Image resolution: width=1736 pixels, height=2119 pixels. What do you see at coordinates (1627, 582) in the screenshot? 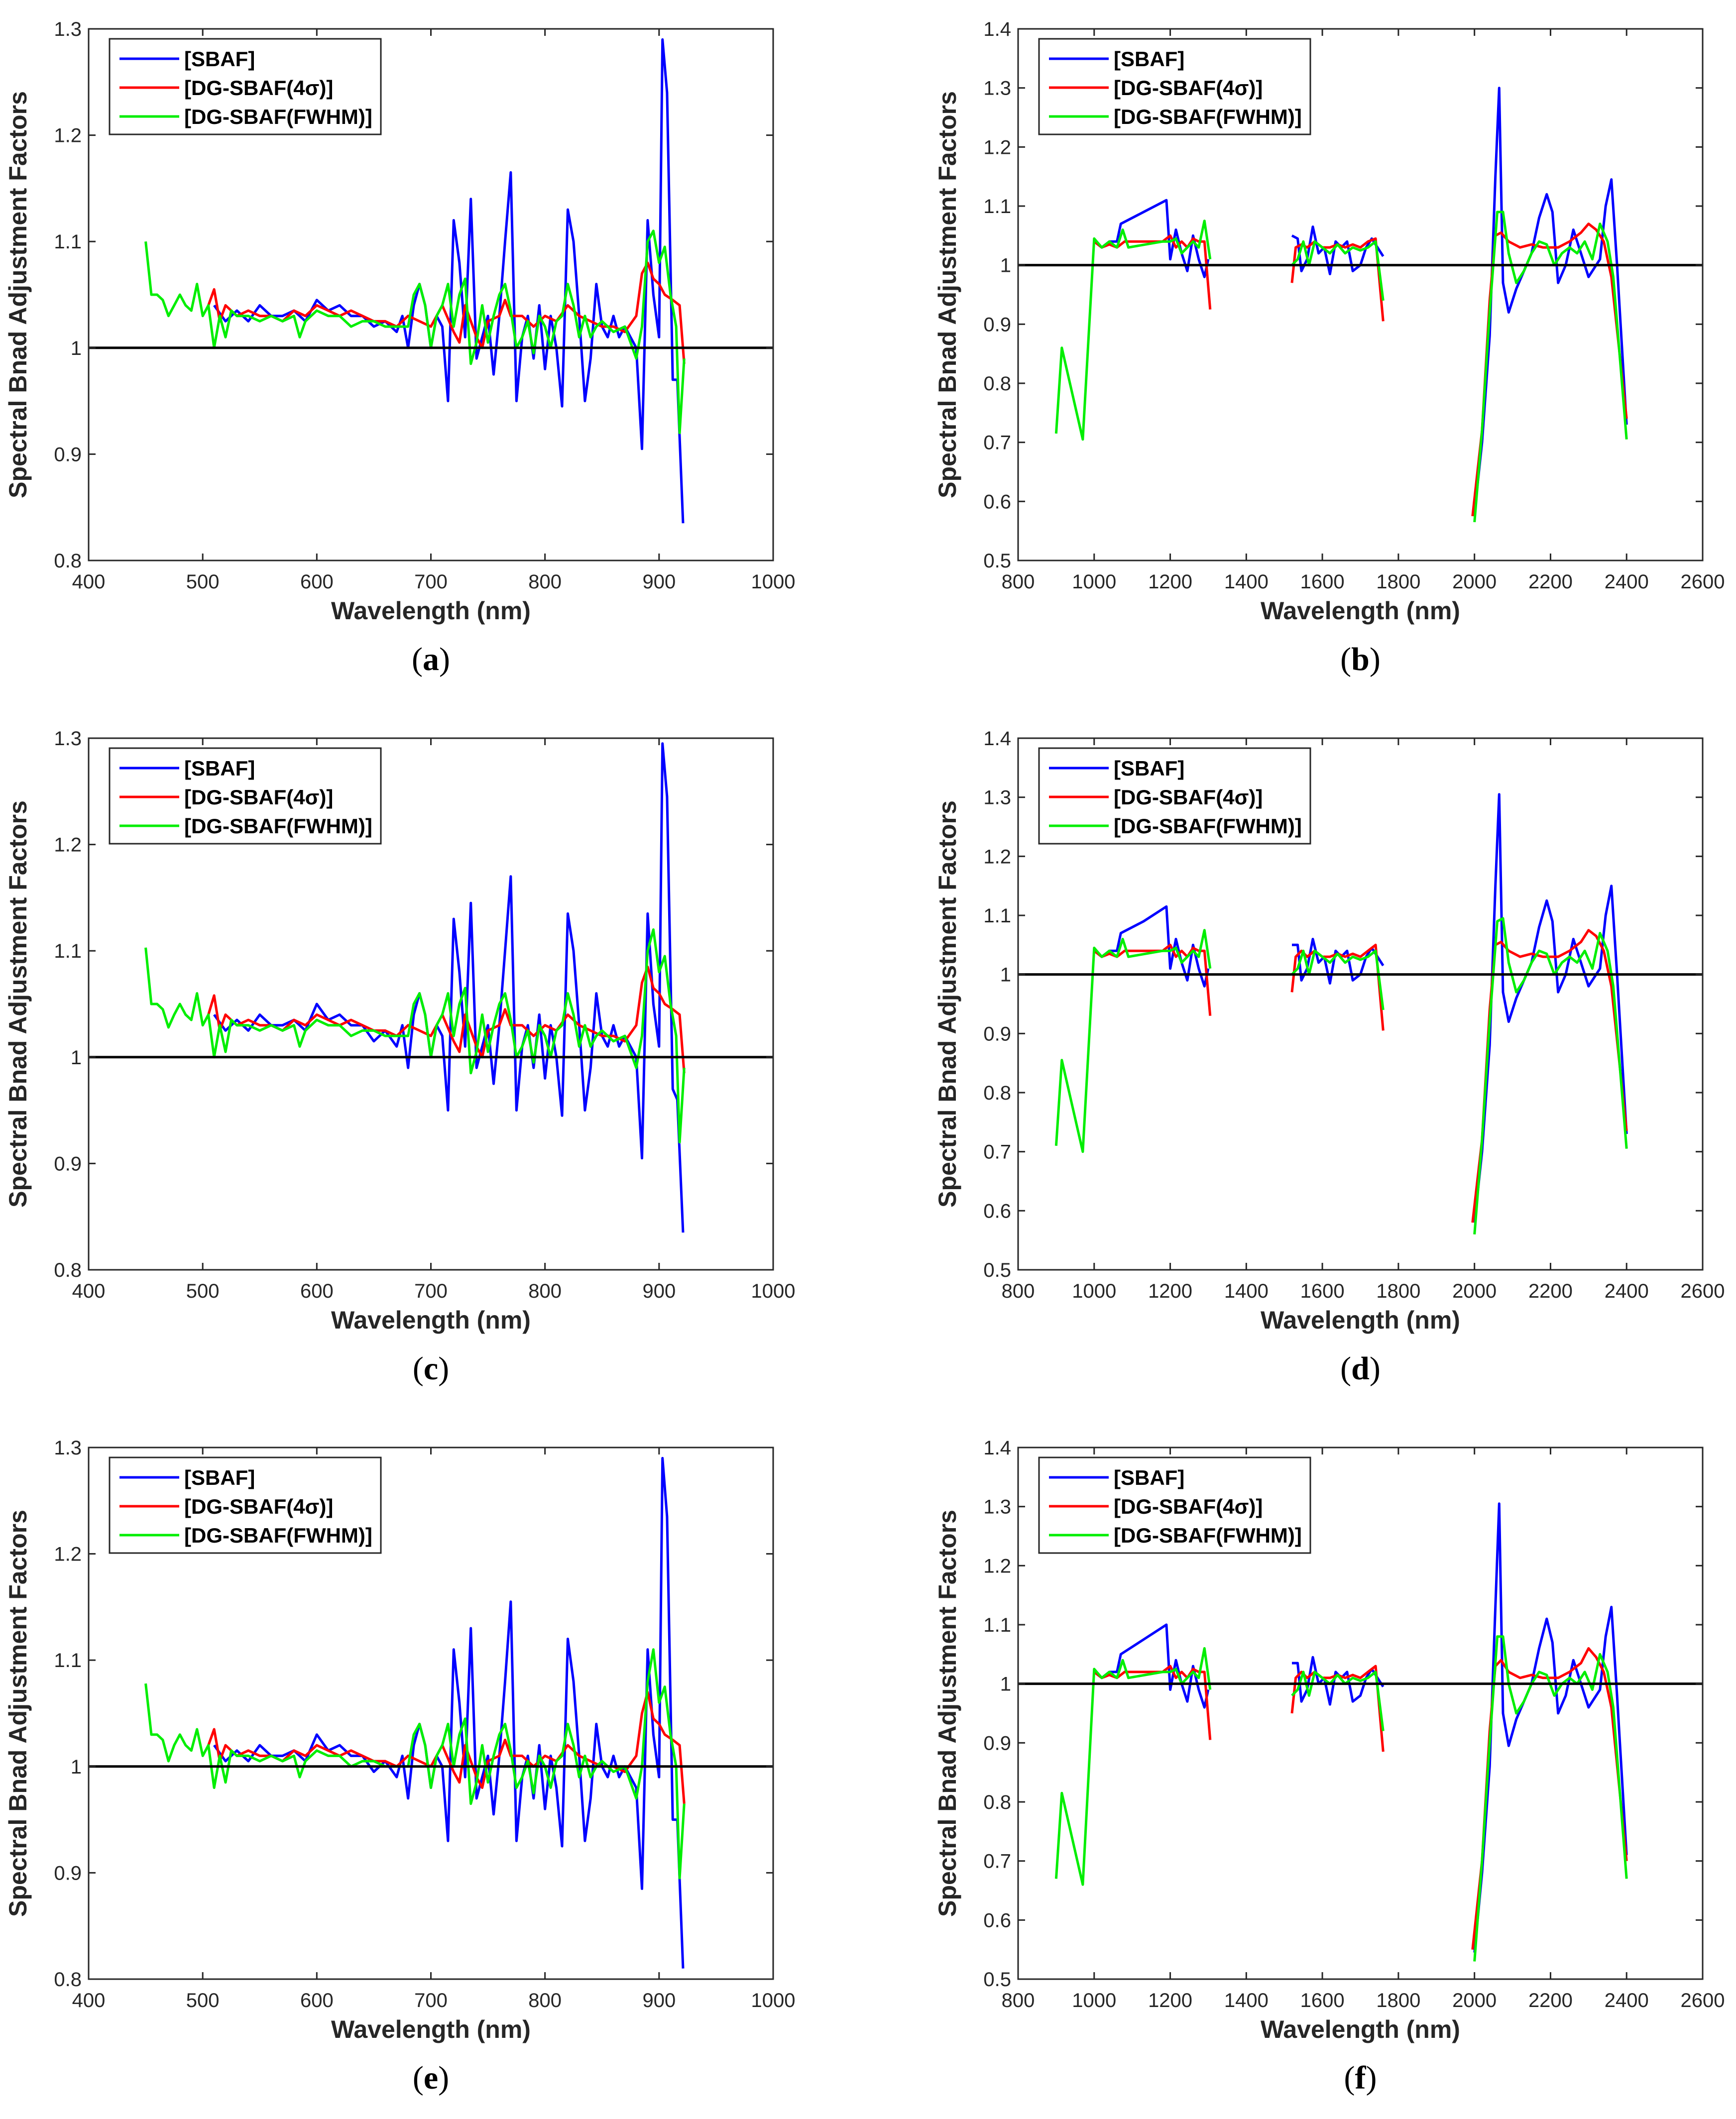
I see `x-tick-label: 2400` at bounding box center [1627, 582].